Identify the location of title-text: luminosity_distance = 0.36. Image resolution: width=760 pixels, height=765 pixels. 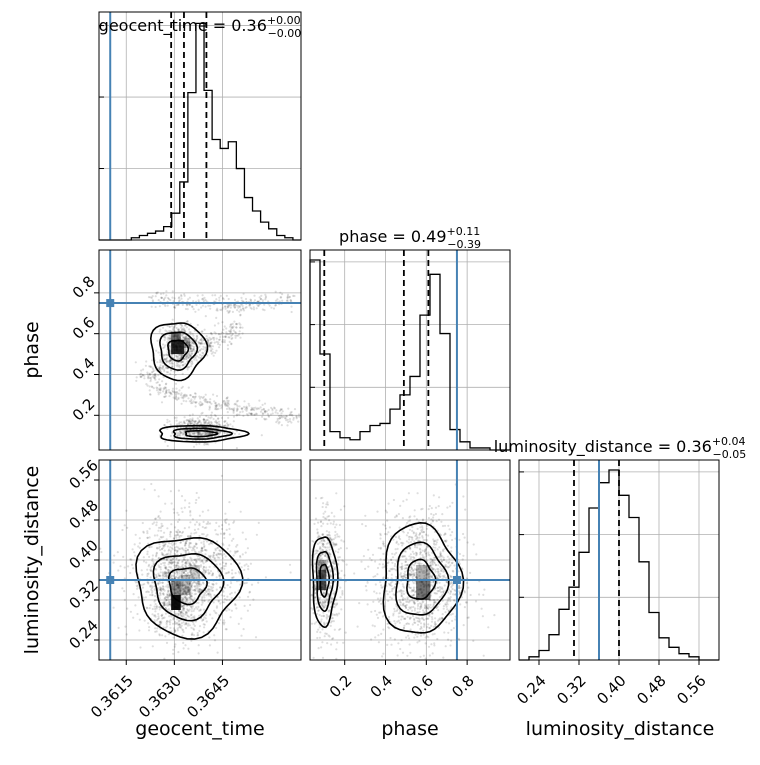
(603, 447).